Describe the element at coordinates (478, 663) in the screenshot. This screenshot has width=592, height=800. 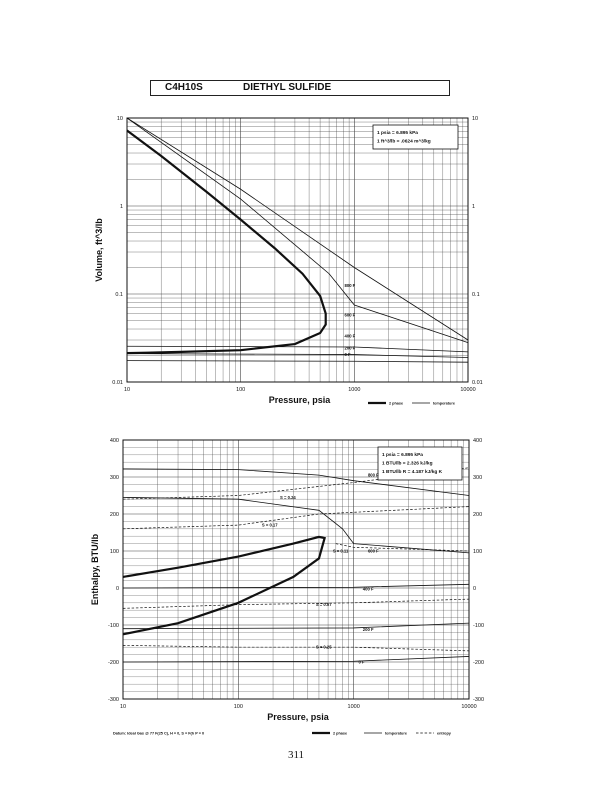
I see `y-tick-label-right: -200` at that location.